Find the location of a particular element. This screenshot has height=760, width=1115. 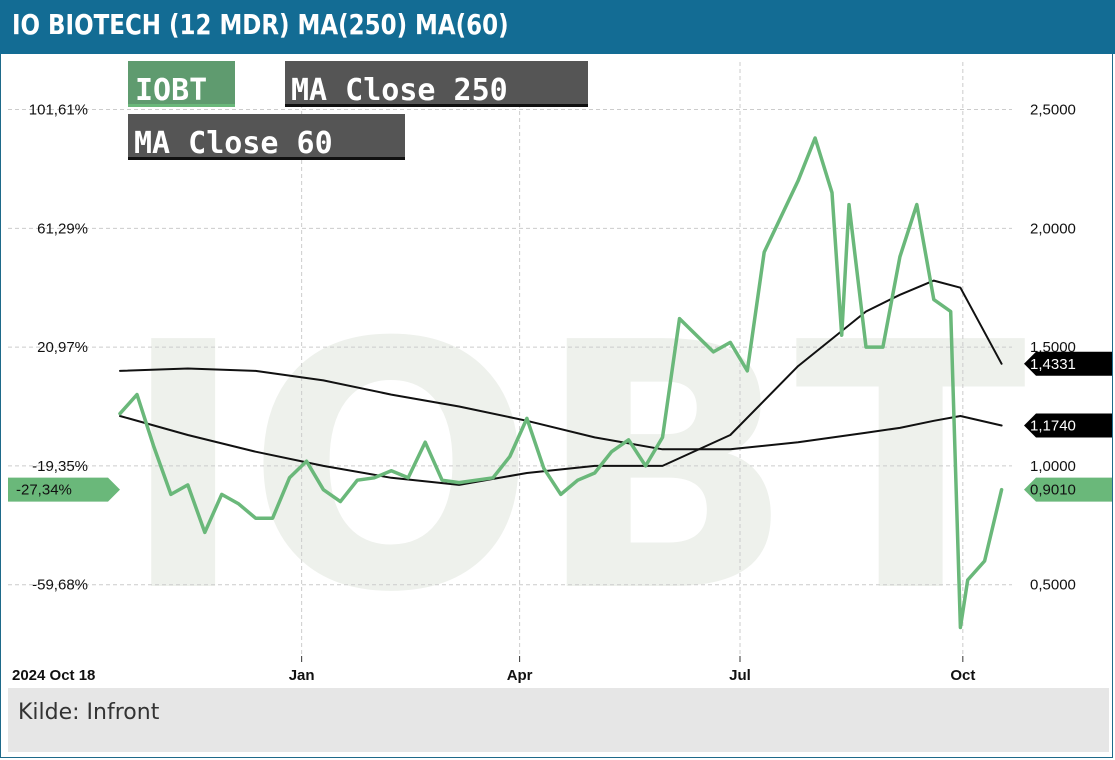

series-line-ma250 is located at coordinates (561, 409).